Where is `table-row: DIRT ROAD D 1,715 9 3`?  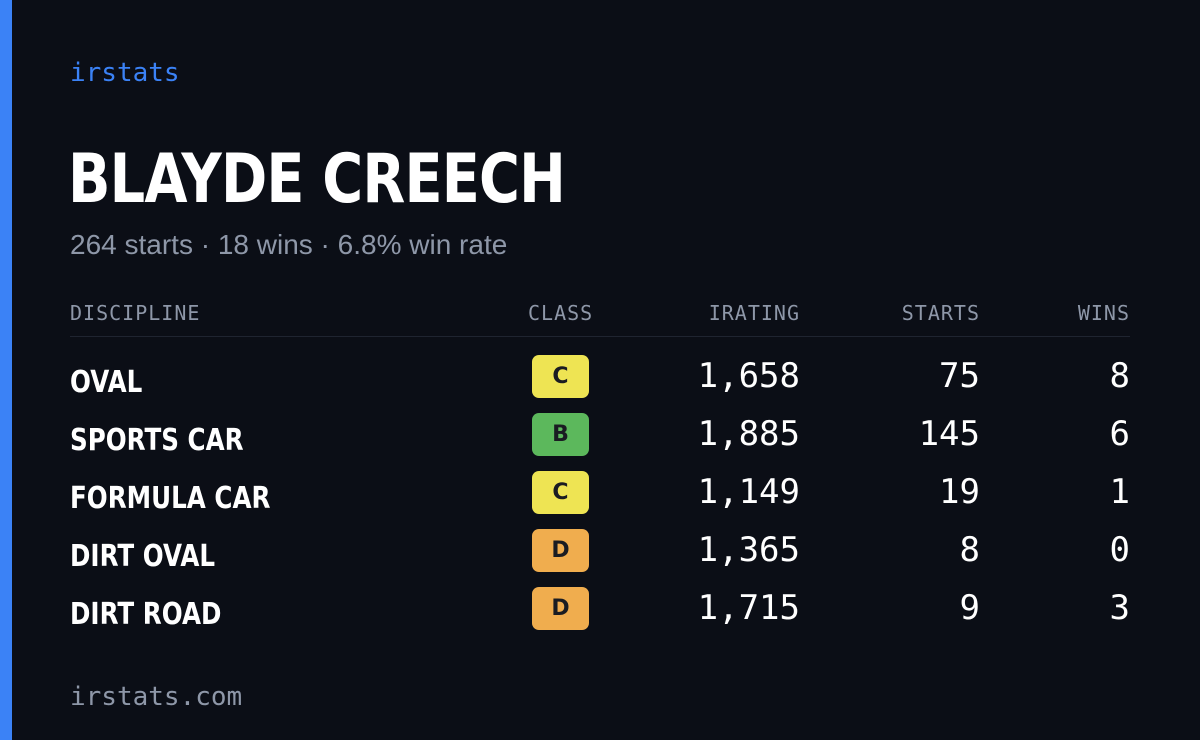 table-row: DIRT ROAD D 1,715 9 3 is located at coordinates (600, 613).